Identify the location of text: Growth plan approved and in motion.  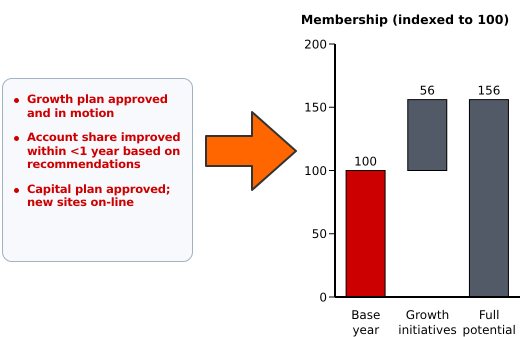
(98, 106).